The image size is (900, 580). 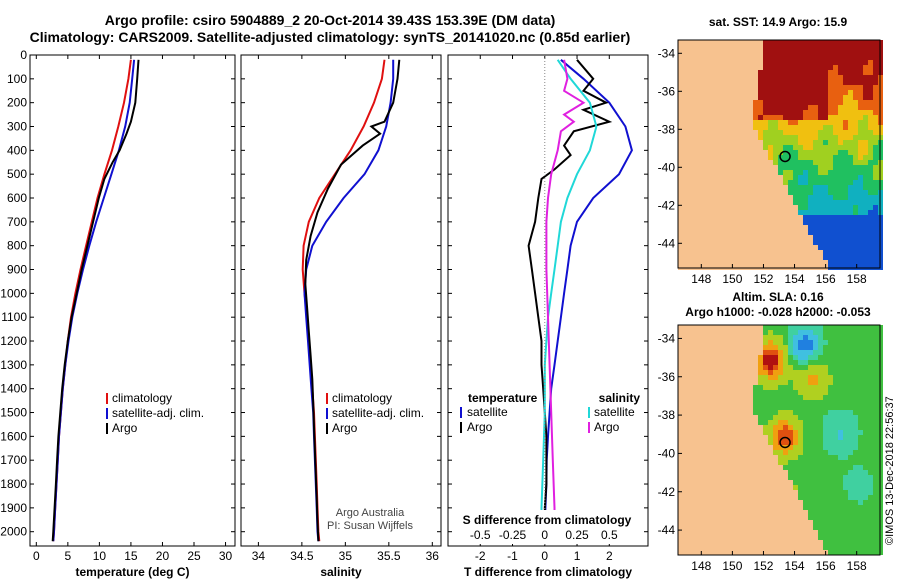 What do you see at coordinates (13, 508) in the screenshot?
I see `y-tick-label: 1900` at bounding box center [13, 508].